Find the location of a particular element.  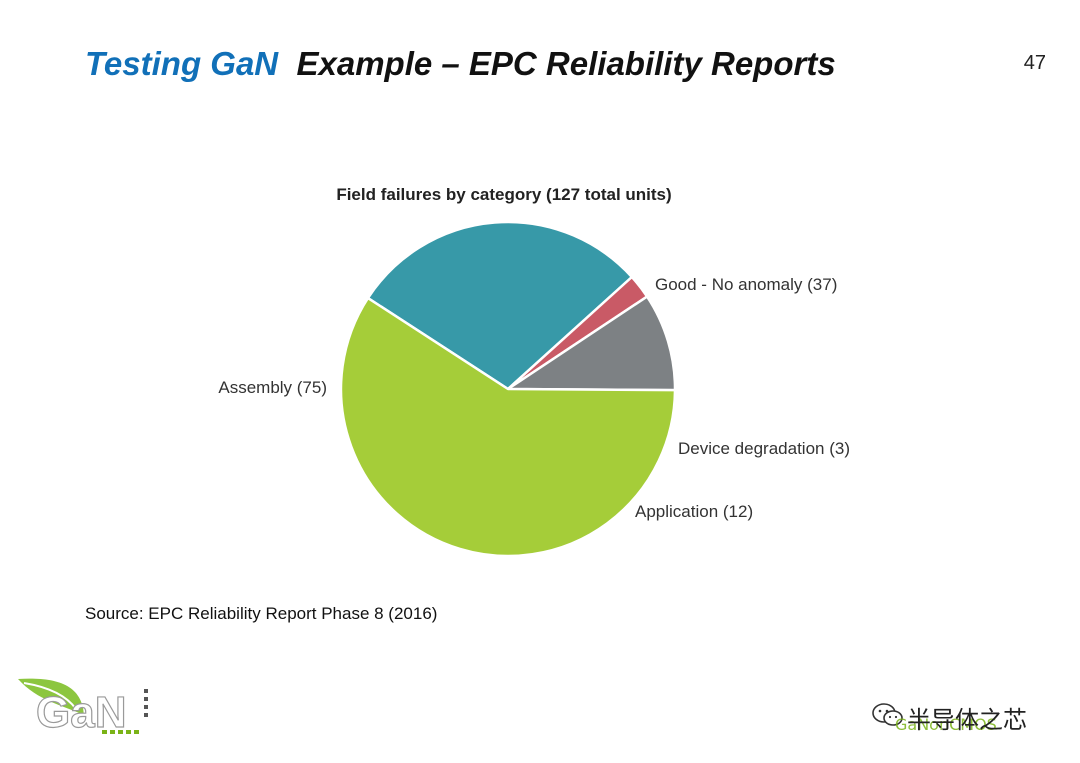

footer-watermark: 半导体之芯 is located at coordinates (967, 720).